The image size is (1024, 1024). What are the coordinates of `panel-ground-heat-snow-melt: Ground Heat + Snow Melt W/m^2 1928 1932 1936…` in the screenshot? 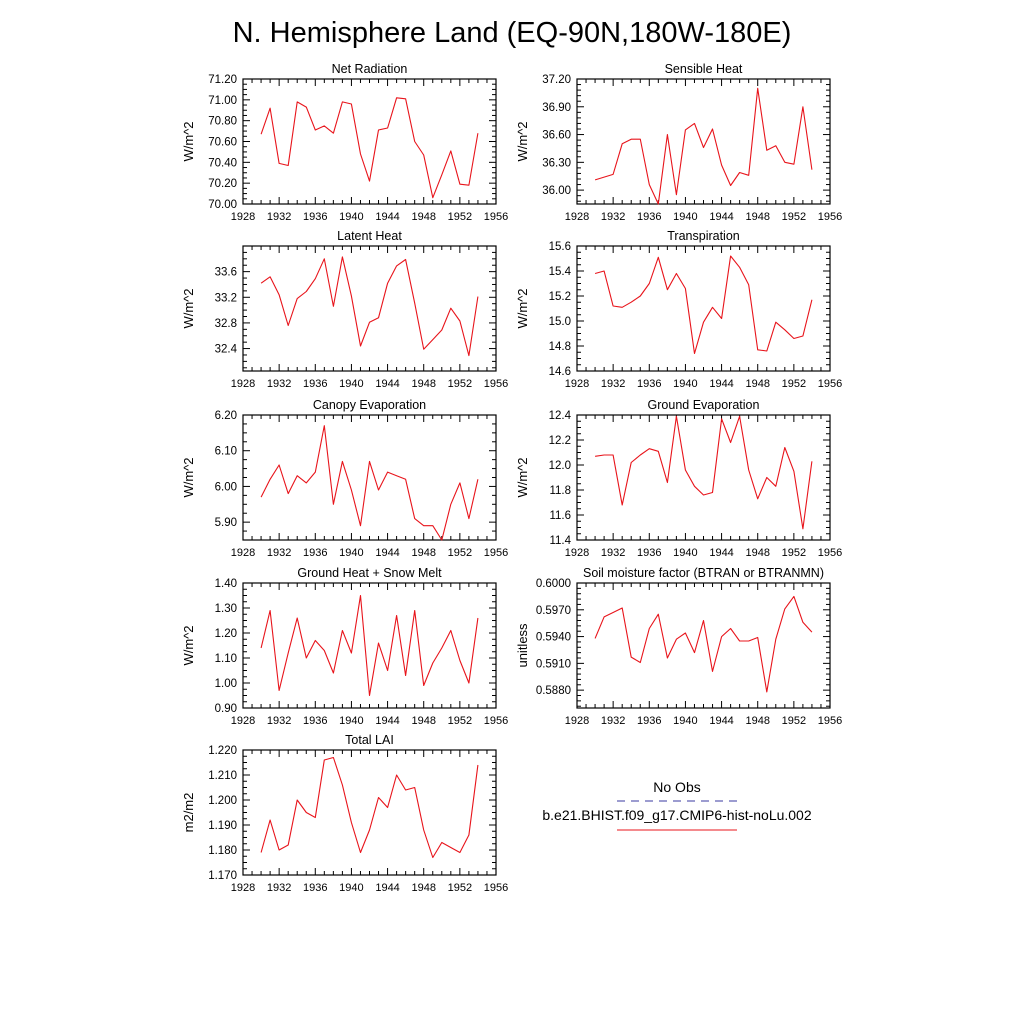 It's located at (344, 646).